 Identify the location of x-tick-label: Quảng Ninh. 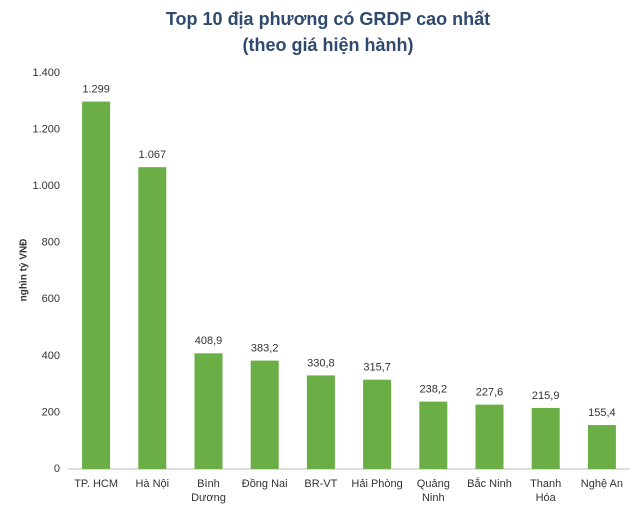
(433, 491).